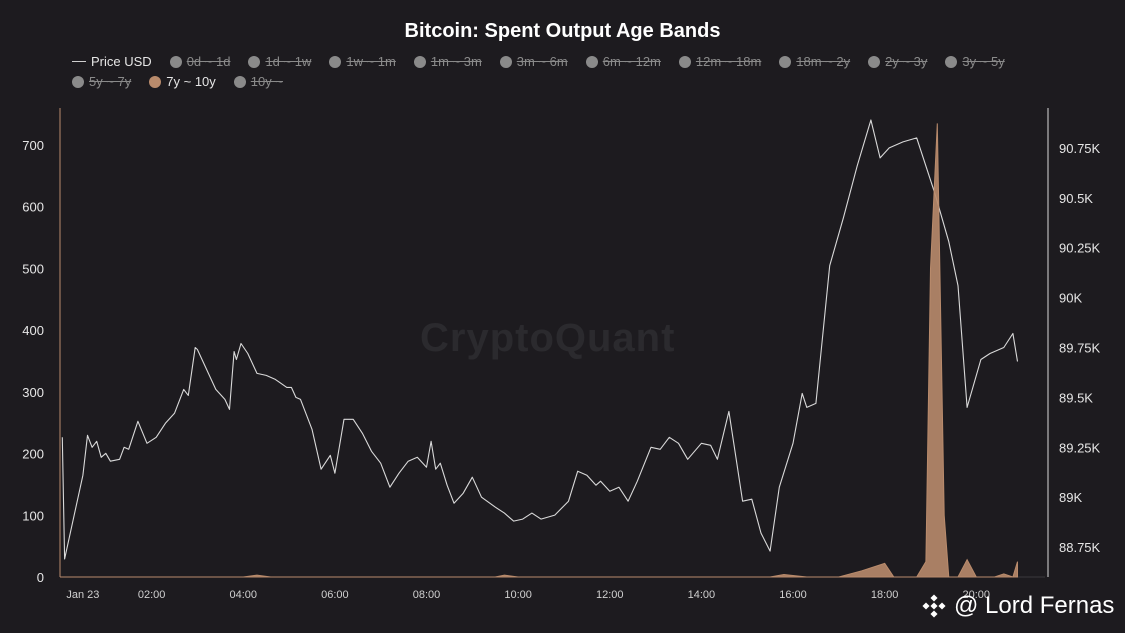  What do you see at coordinates (1070, 298) in the screenshot?
I see `y-right-tick-label: 90K` at bounding box center [1070, 298].